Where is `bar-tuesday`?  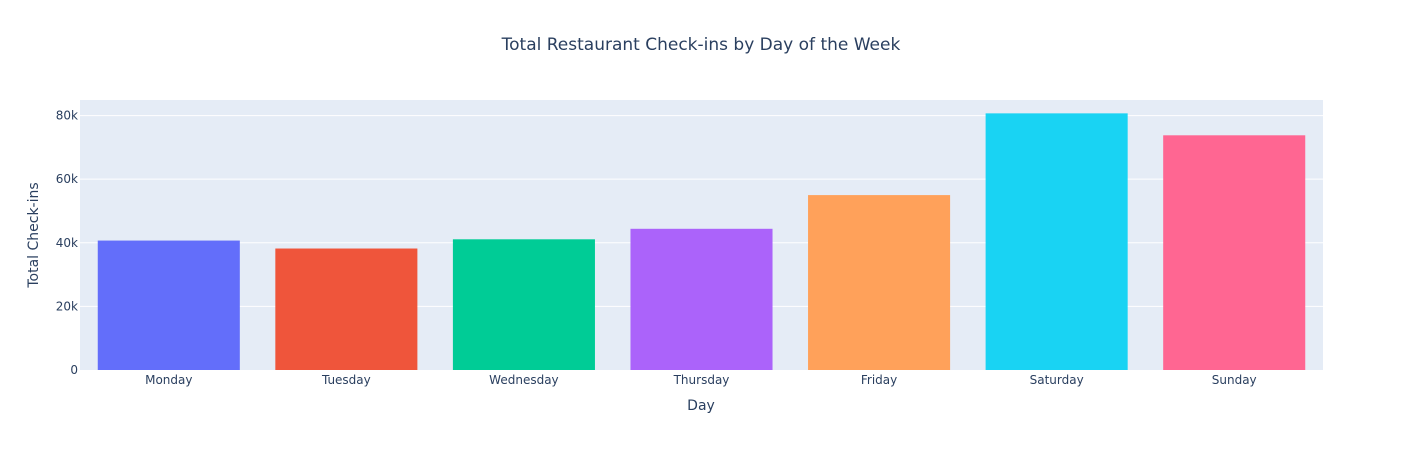
bar-tuesday is located at coordinates (346, 309).